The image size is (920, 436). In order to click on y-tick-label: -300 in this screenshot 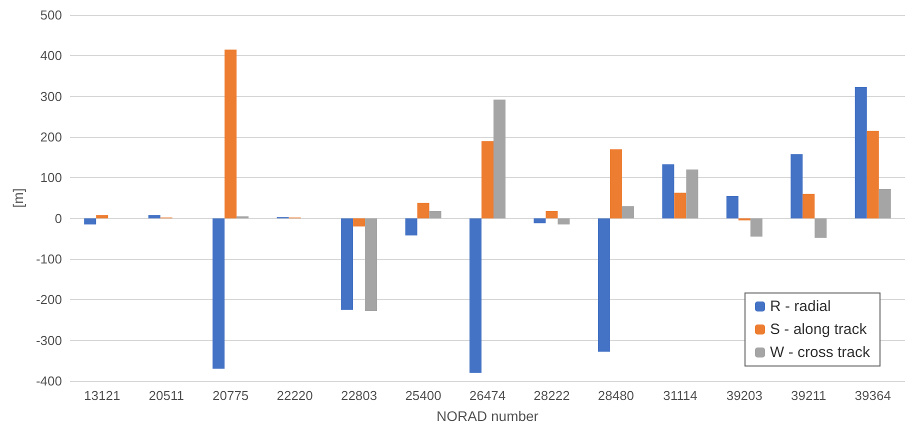, I will do `click(49, 340)`.